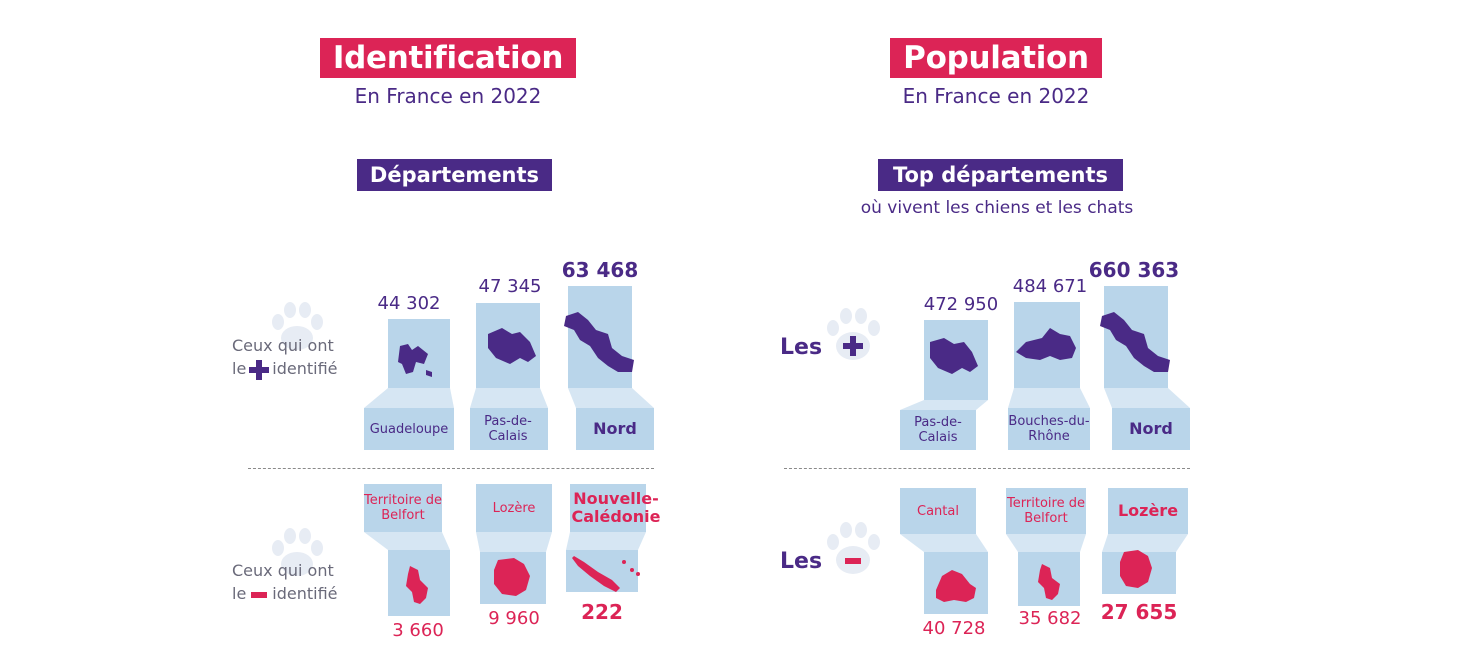  What do you see at coordinates (1000, 175) in the screenshot?
I see `top-departements-heading: Top départements` at bounding box center [1000, 175].